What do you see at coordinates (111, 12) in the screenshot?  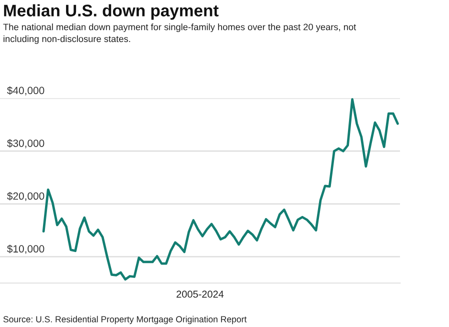 I see `chart-title: Median U.S. down payment` at bounding box center [111, 12].